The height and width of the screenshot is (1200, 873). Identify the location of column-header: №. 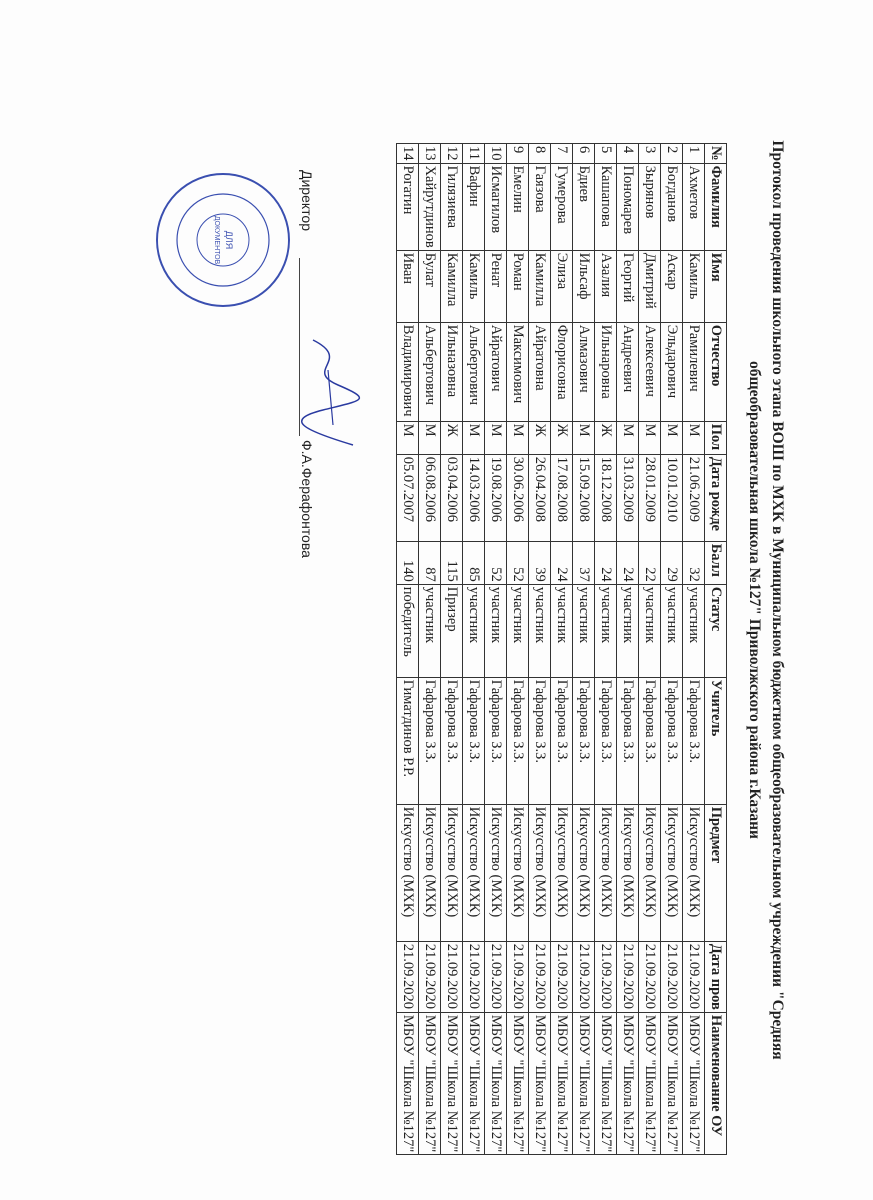
(715, 153).